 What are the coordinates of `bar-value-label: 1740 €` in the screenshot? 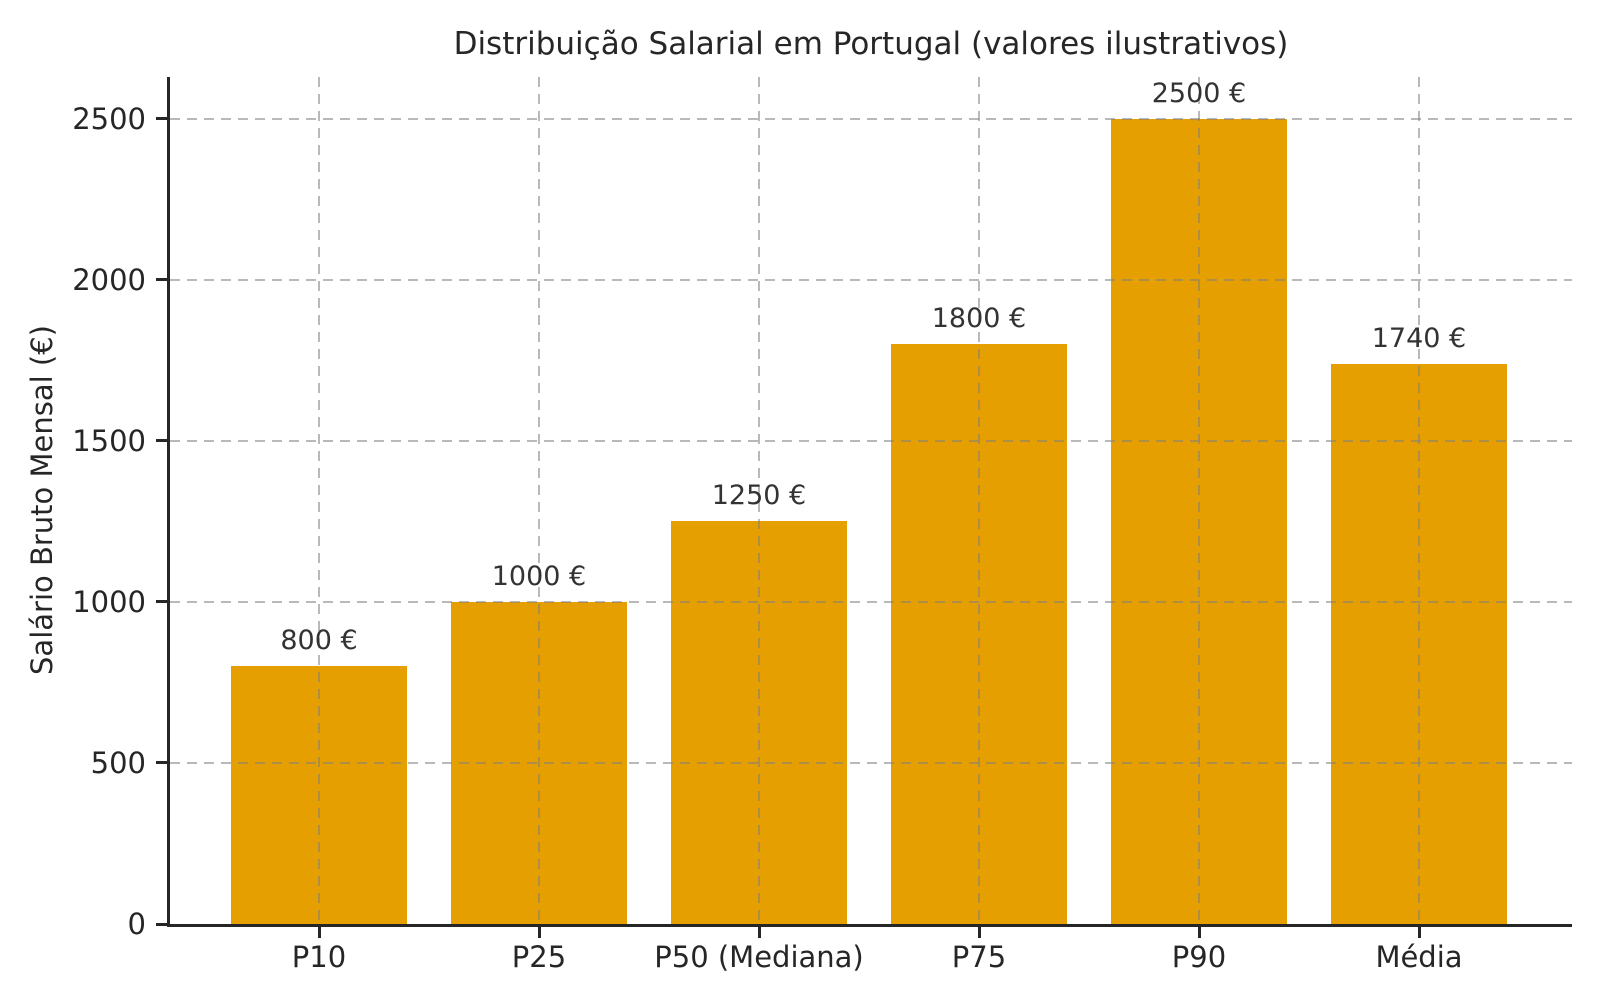 It's located at (1419, 338).